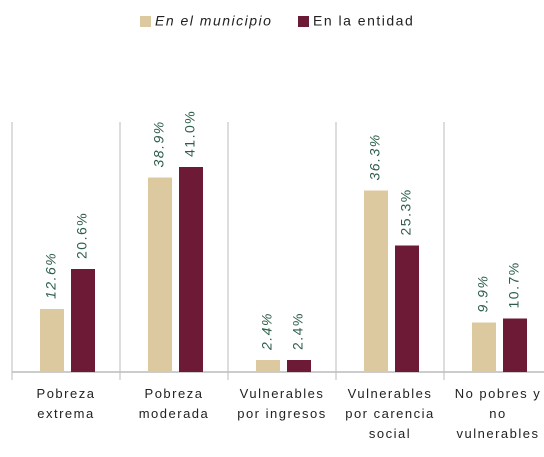  What do you see at coordinates (390, 413) in the screenshot?
I see `x-tick-label: Vulnerables por carencia social` at bounding box center [390, 413].